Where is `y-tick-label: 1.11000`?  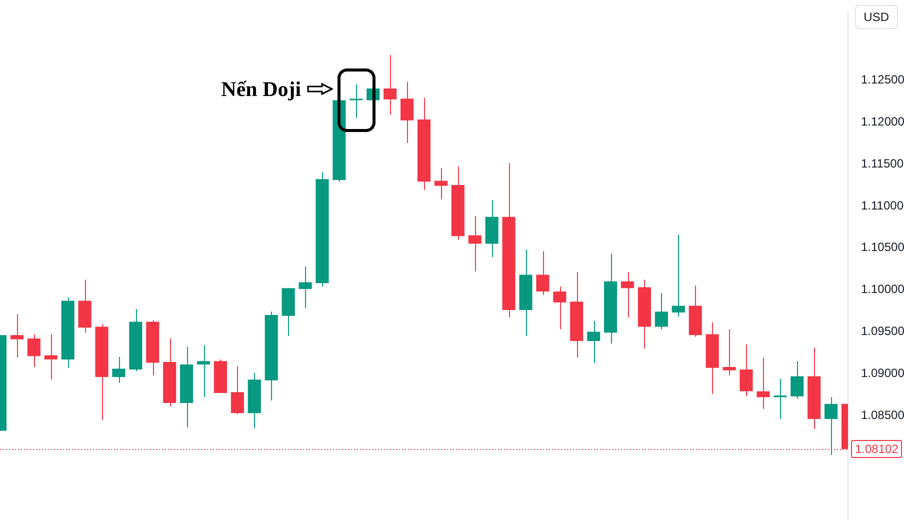
y-tick-label: 1.11000 is located at coordinates (882, 205).